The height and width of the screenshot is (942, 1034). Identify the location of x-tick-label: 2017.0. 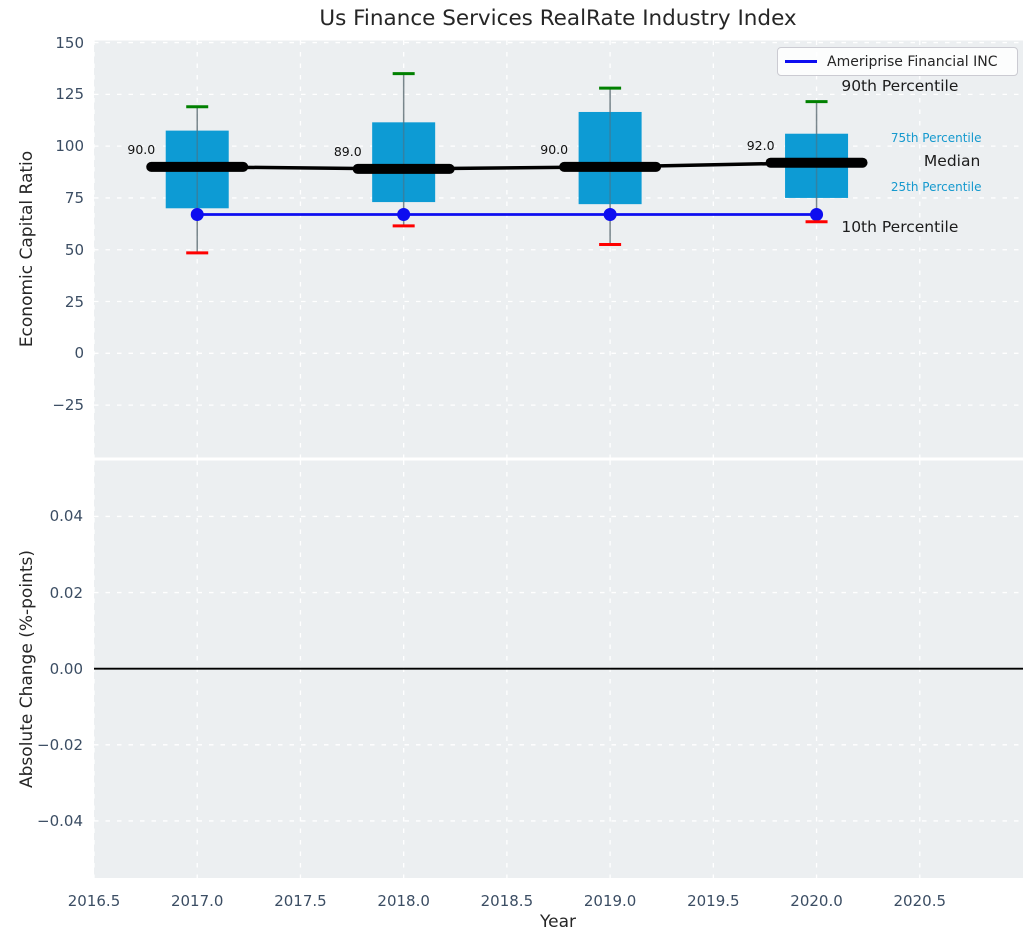
(197, 901).